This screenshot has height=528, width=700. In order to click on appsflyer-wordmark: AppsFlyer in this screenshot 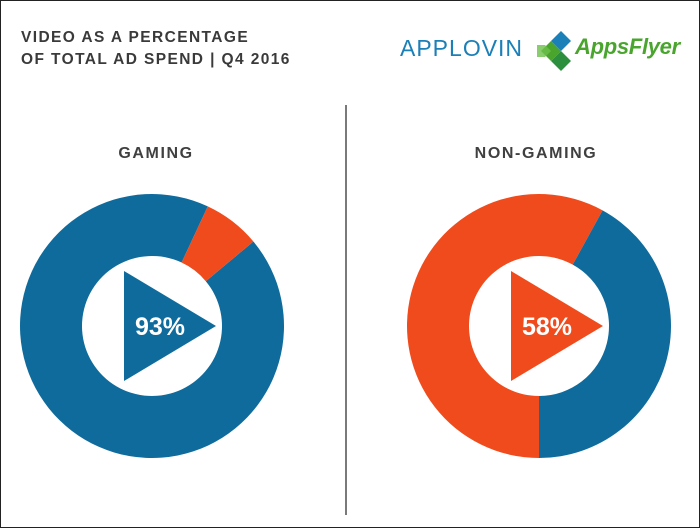, I will do `click(627, 46)`.